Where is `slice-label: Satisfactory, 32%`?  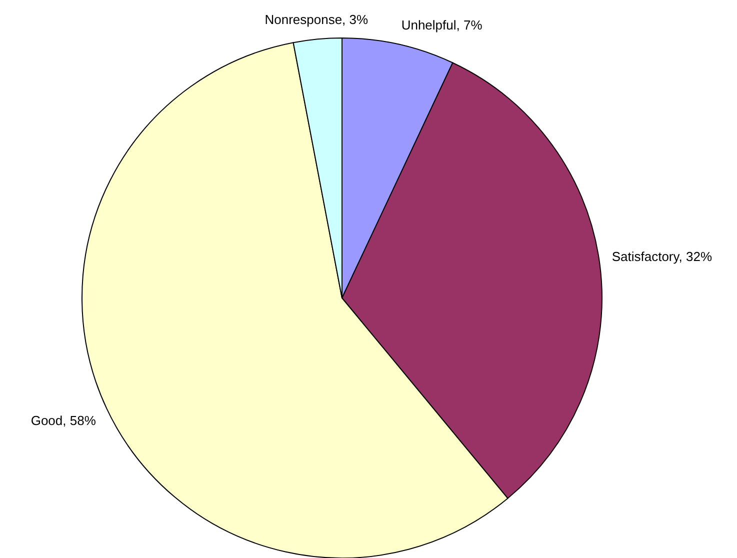 slice-label: Satisfactory, 32% is located at coordinates (662, 256).